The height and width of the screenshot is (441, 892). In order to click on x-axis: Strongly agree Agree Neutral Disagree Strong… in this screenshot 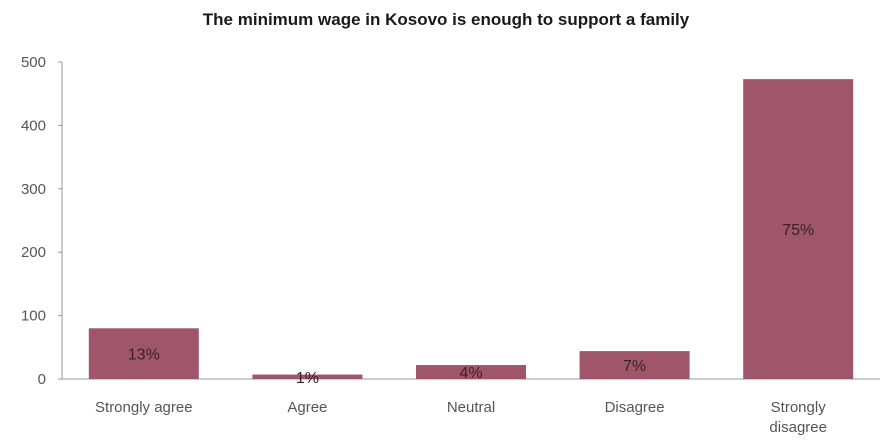, I will do `click(471, 407)`.